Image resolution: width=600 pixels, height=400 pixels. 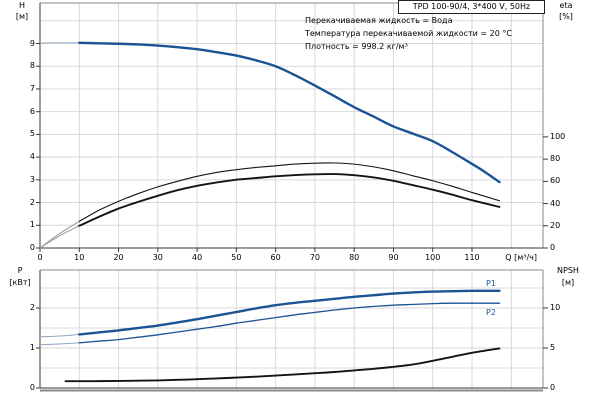 I want to click on p-axis-unit: [кВт], so click(x=20, y=282).